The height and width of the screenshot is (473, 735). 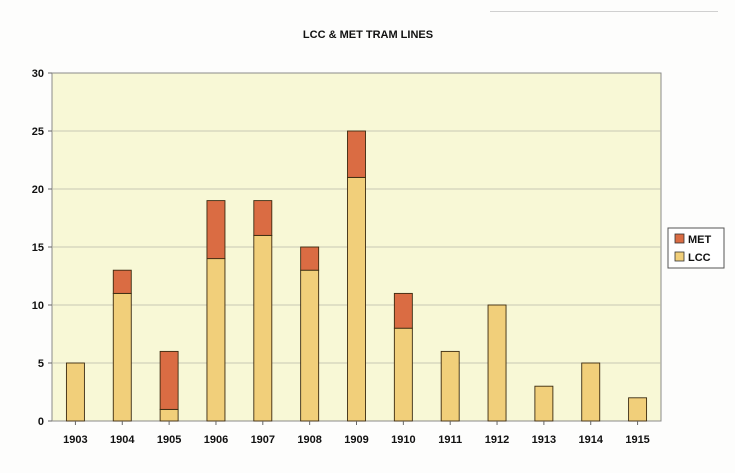 What do you see at coordinates (122, 440) in the screenshot?
I see `x-tick-label: 1904` at bounding box center [122, 440].